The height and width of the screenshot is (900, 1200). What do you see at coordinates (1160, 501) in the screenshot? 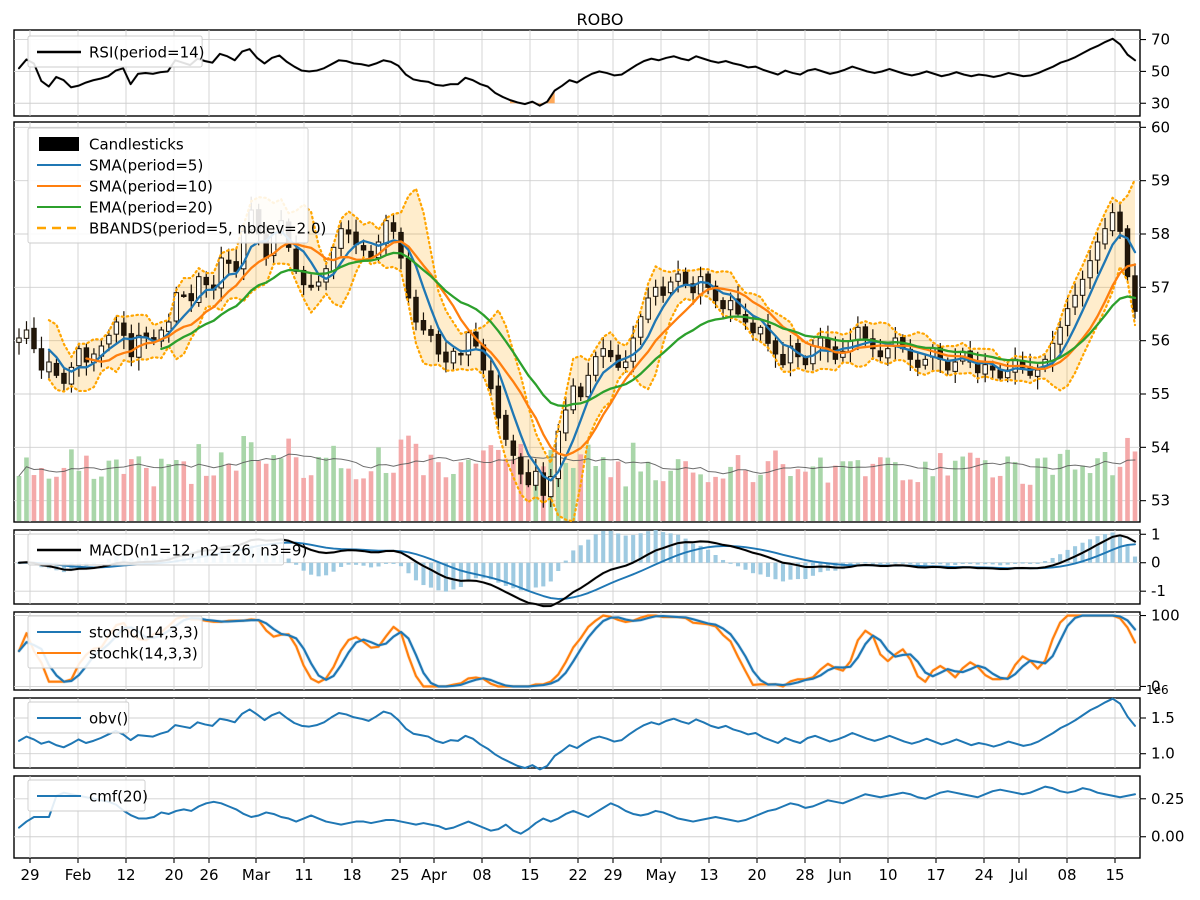
I see `y-tick-label: 53` at bounding box center [1160, 501].